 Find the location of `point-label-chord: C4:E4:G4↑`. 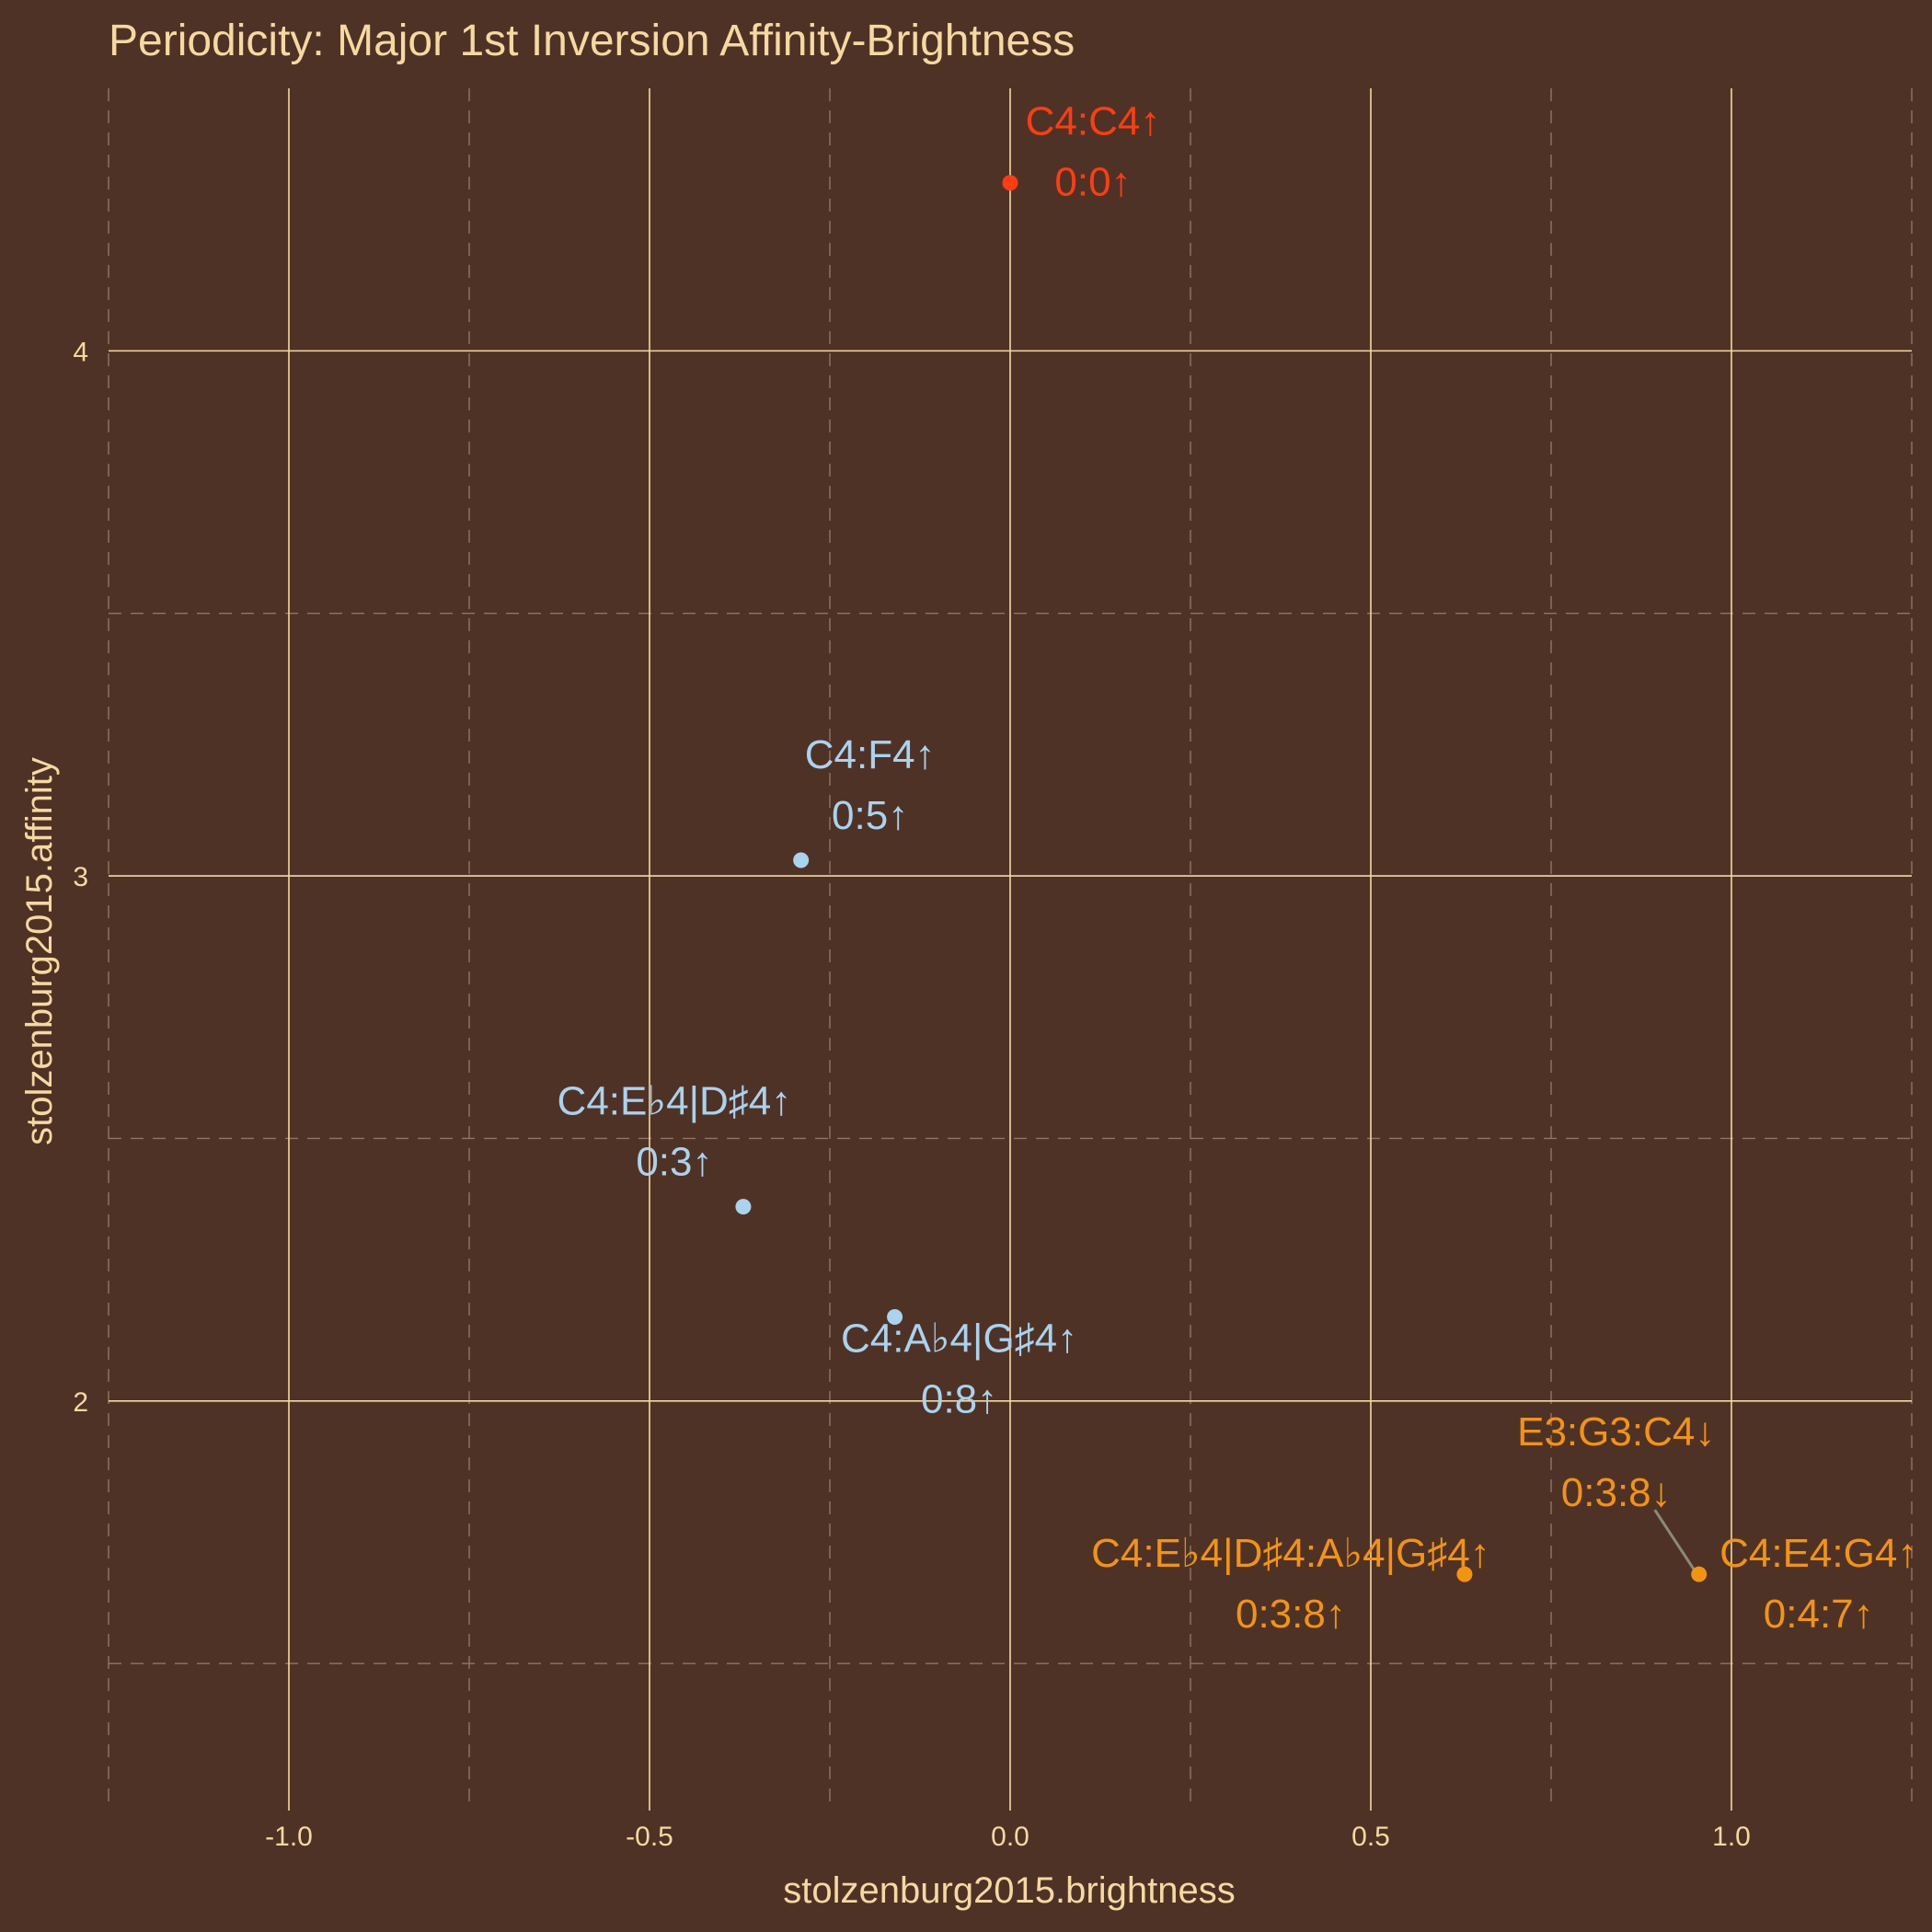

point-label-chord: C4:E4:G4↑ is located at coordinates (1818, 1553).